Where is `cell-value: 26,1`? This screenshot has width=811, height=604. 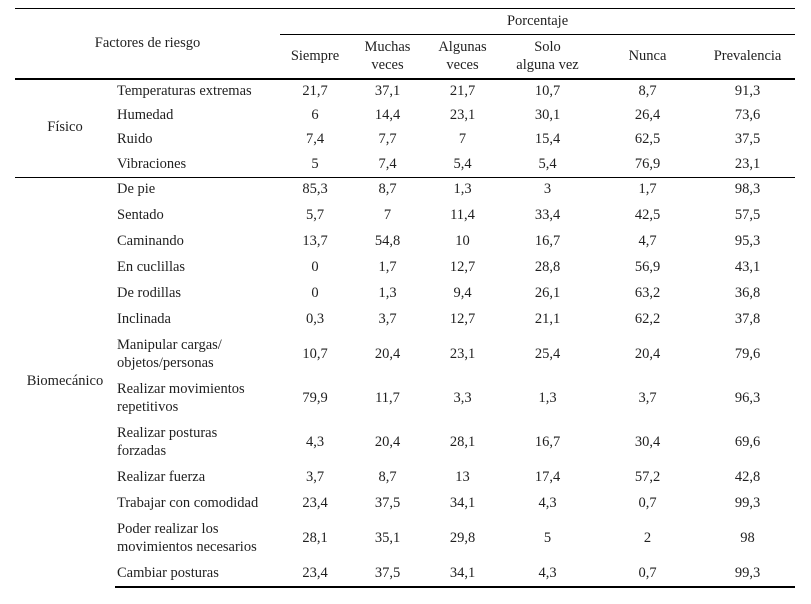
cell-value: 26,1 is located at coordinates (547, 293).